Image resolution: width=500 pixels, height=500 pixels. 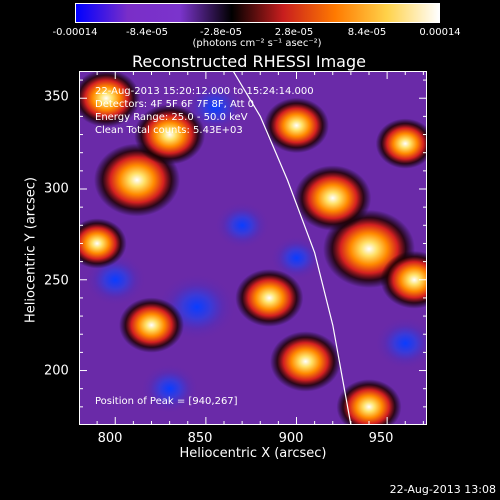 What do you see at coordinates (442, 489) in the screenshot?
I see `footer-timestamp: 22-Aug-2013 13:08` at bounding box center [442, 489].